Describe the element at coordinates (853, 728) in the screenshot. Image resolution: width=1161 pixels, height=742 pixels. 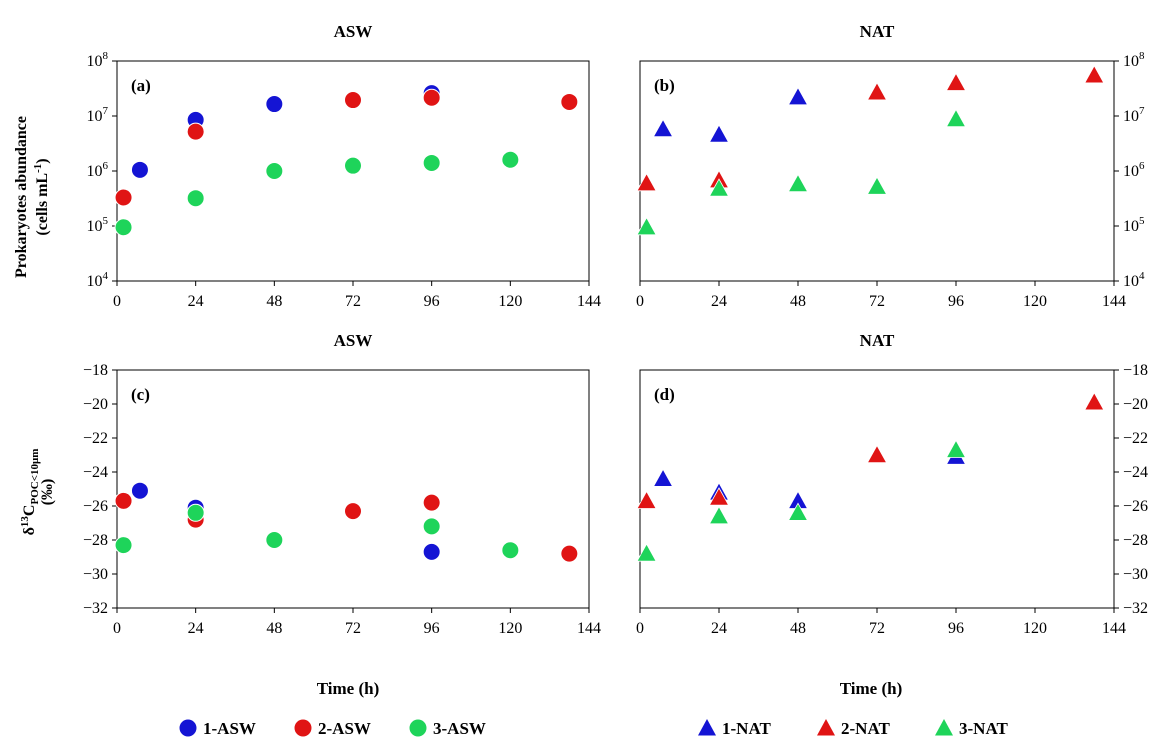
I see `legend-item: 2-NAT` at that location.